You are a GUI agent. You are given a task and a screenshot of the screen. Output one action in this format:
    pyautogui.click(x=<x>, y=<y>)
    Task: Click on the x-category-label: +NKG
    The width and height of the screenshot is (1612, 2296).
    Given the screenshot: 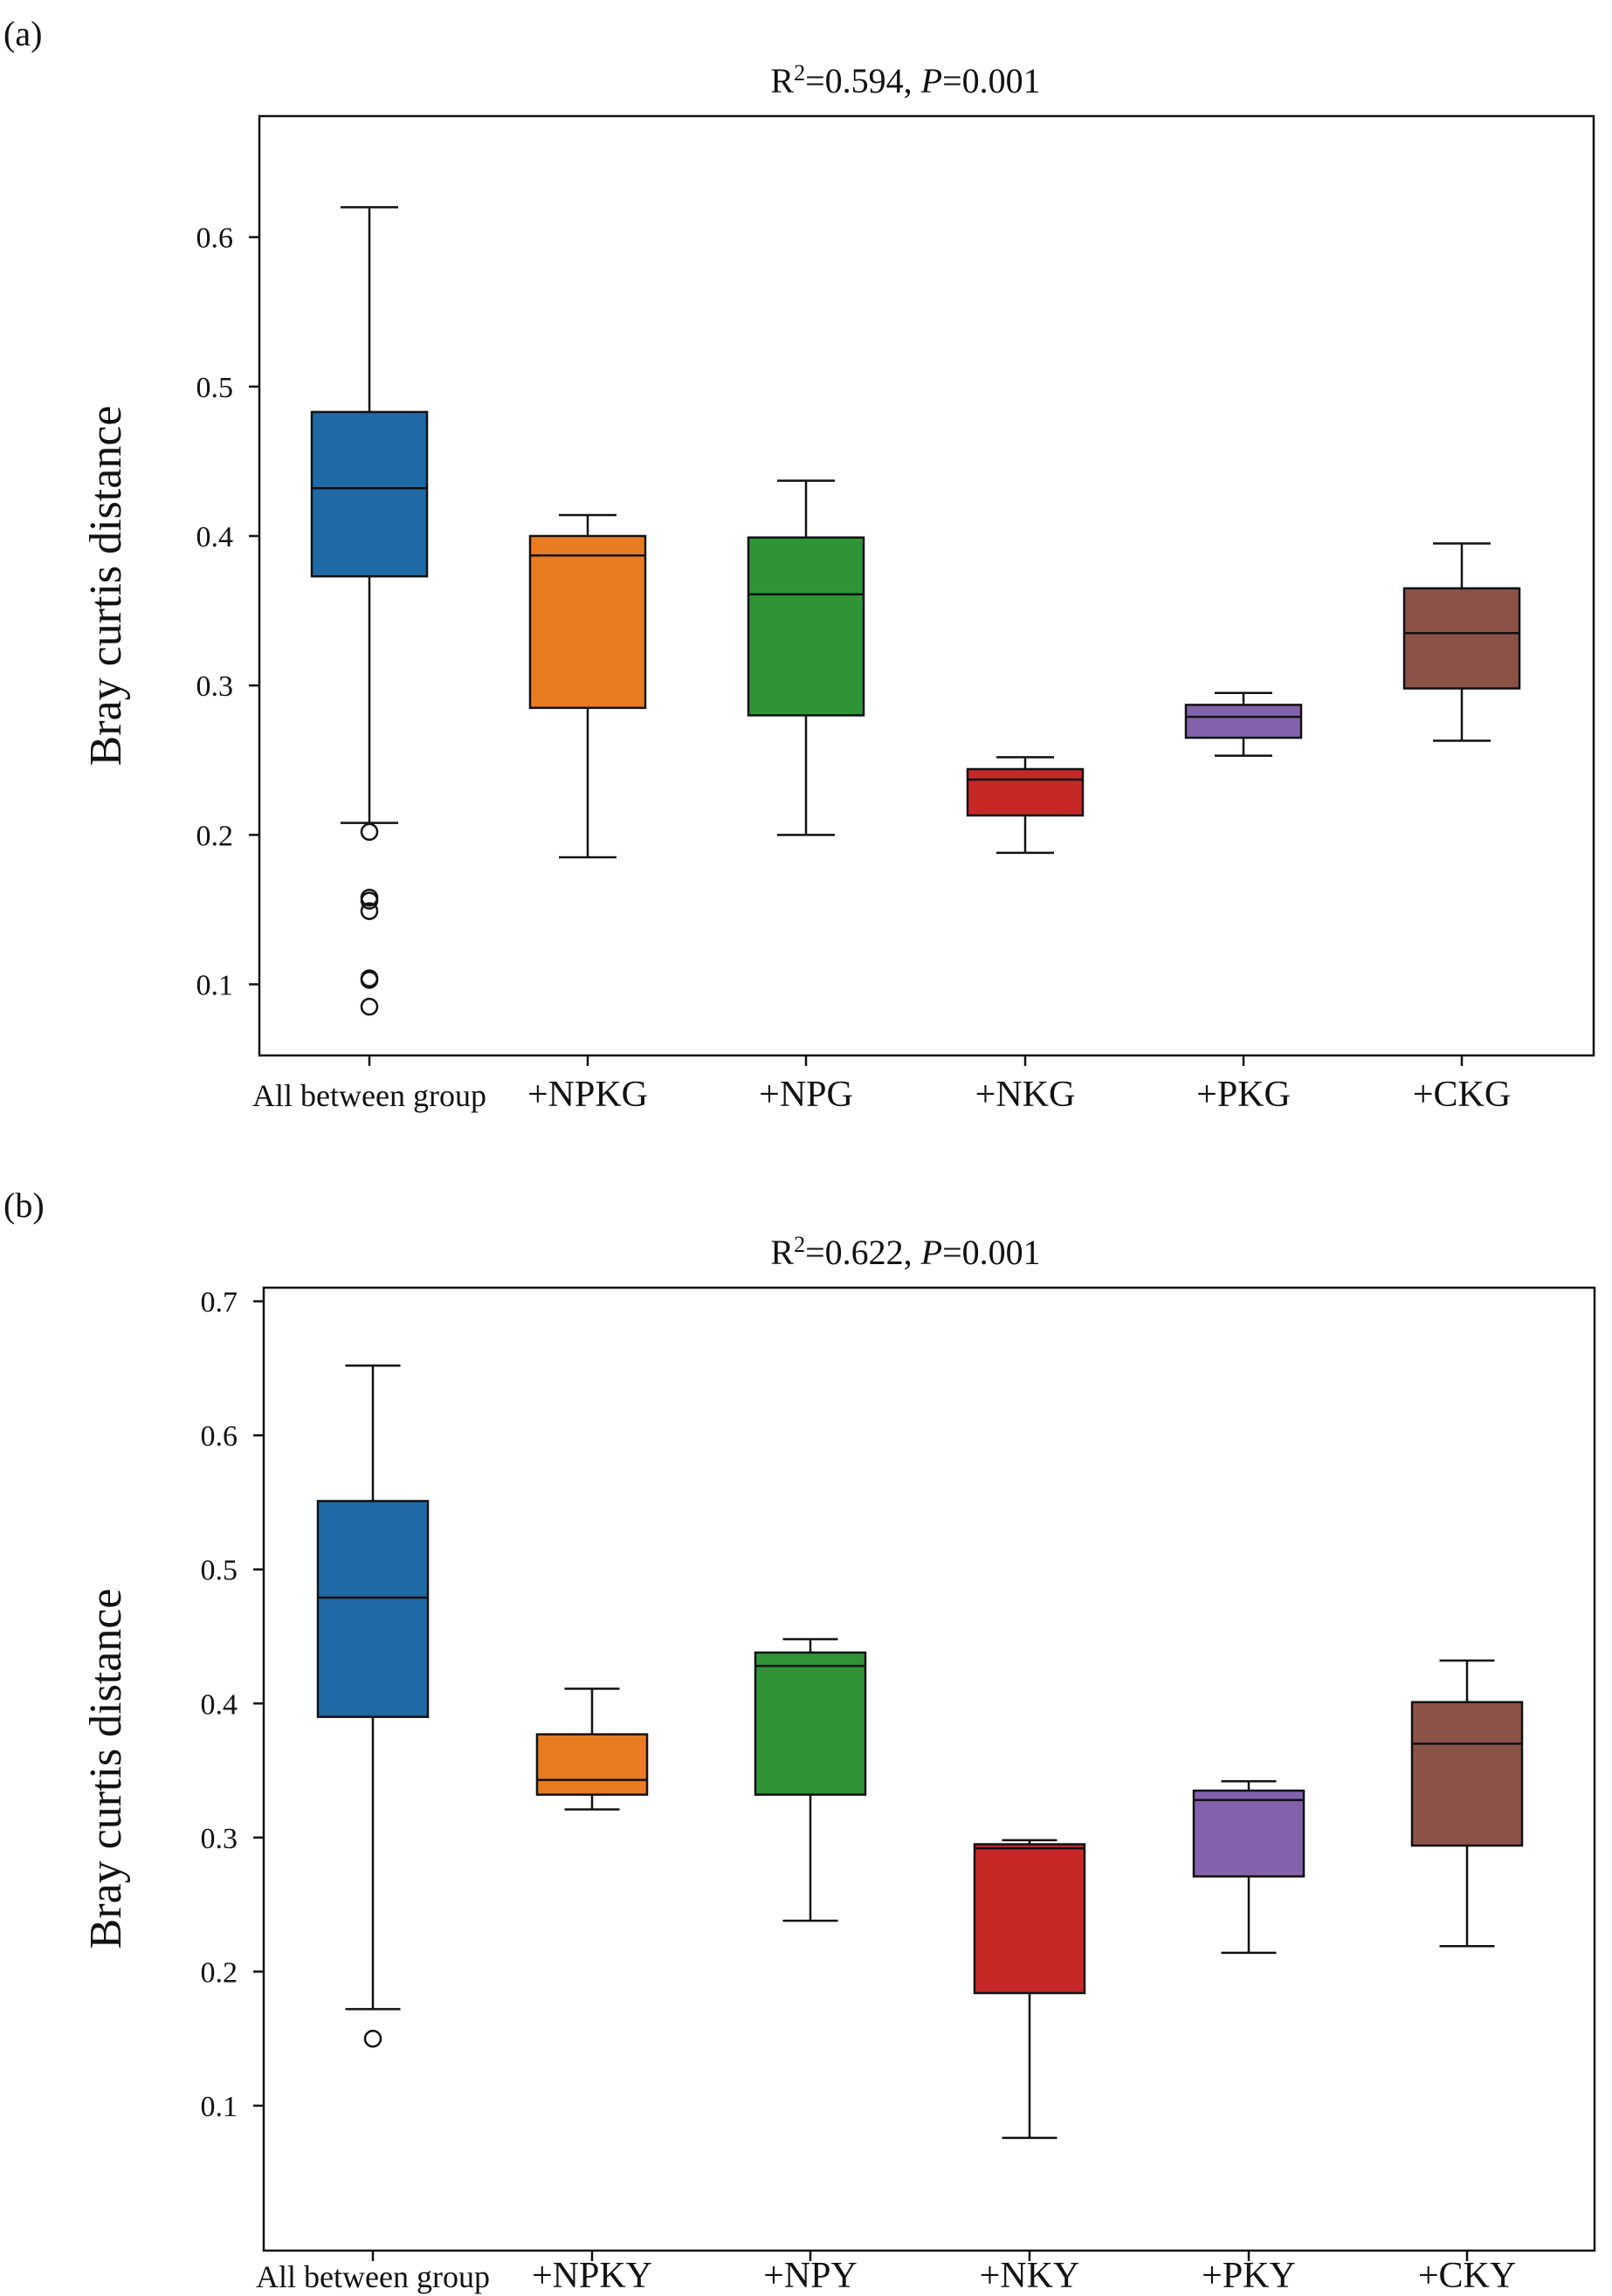 What is the action you would take?
    pyautogui.click(x=1025, y=1095)
    